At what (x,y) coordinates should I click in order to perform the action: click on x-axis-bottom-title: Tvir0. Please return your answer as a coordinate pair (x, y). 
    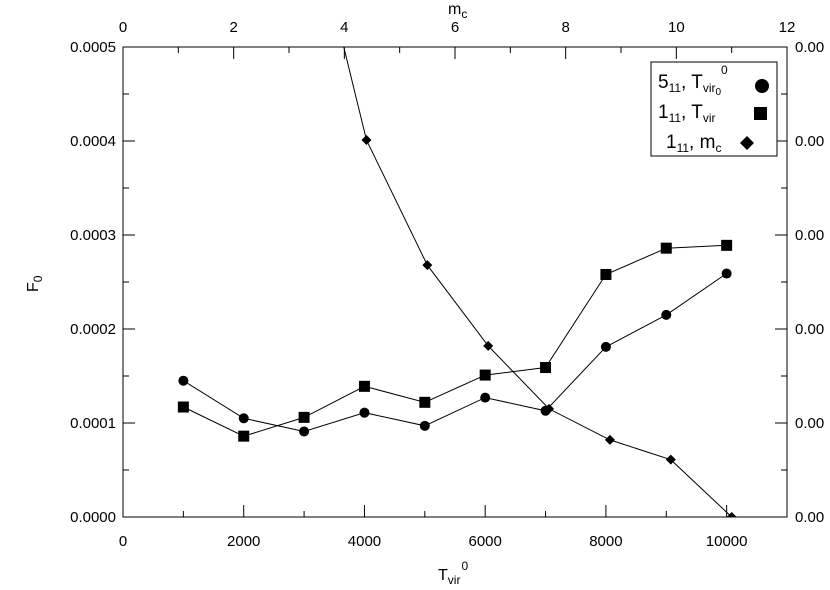
    Looking at the image, I should click on (453, 573).